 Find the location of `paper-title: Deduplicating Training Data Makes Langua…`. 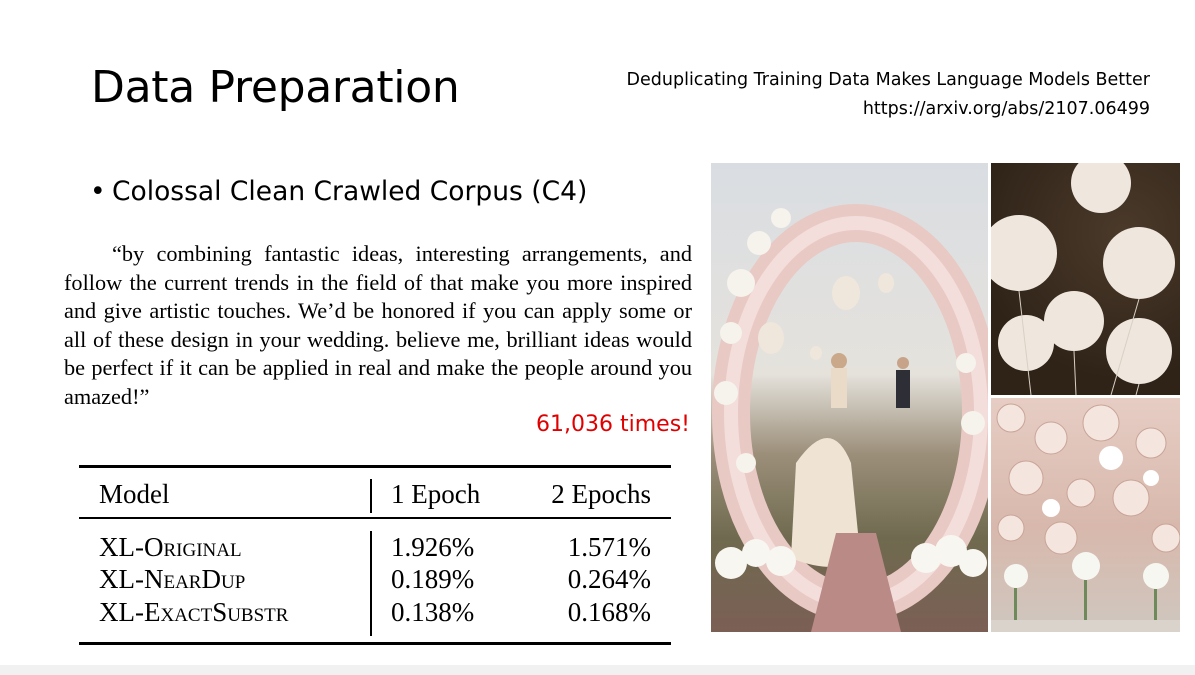

paper-title: Deduplicating Training Data Makes Langua… is located at coordinates (888, 80).